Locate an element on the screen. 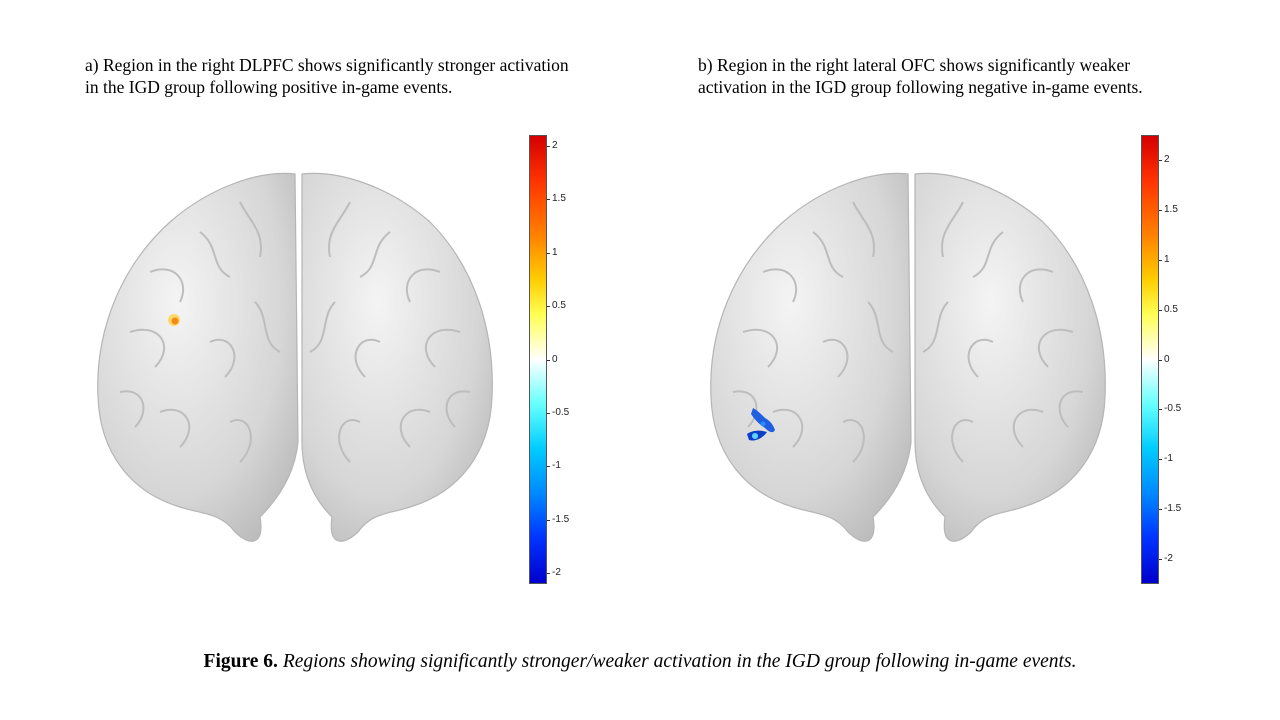  activation-blob-ofc is located at coordinates (761, 424).